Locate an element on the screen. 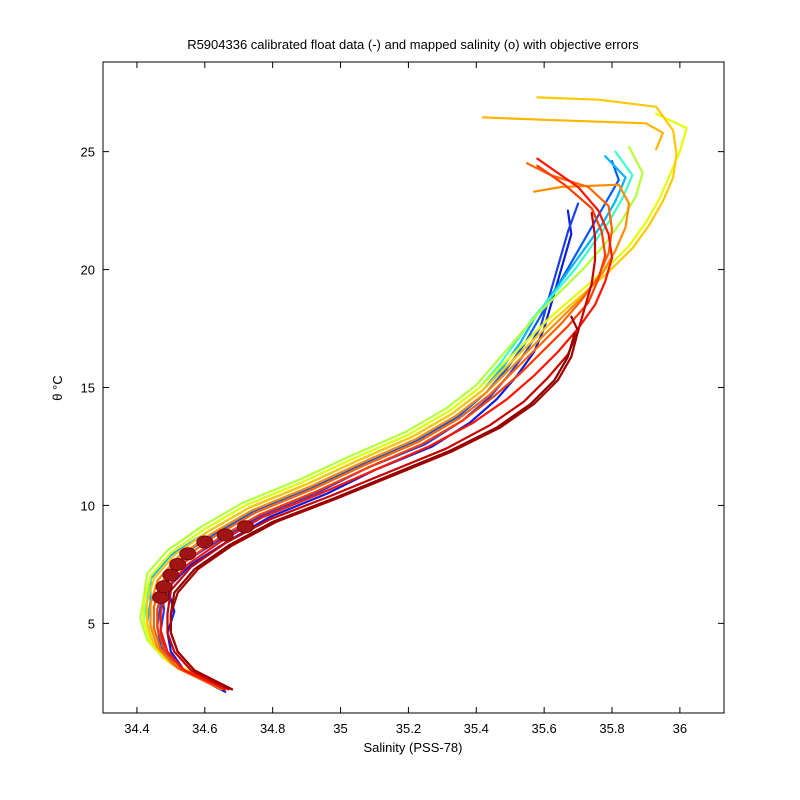 This screenshot has height=800, width=800. x-tick-label: 34.8 is located at coordinates (272, 728).